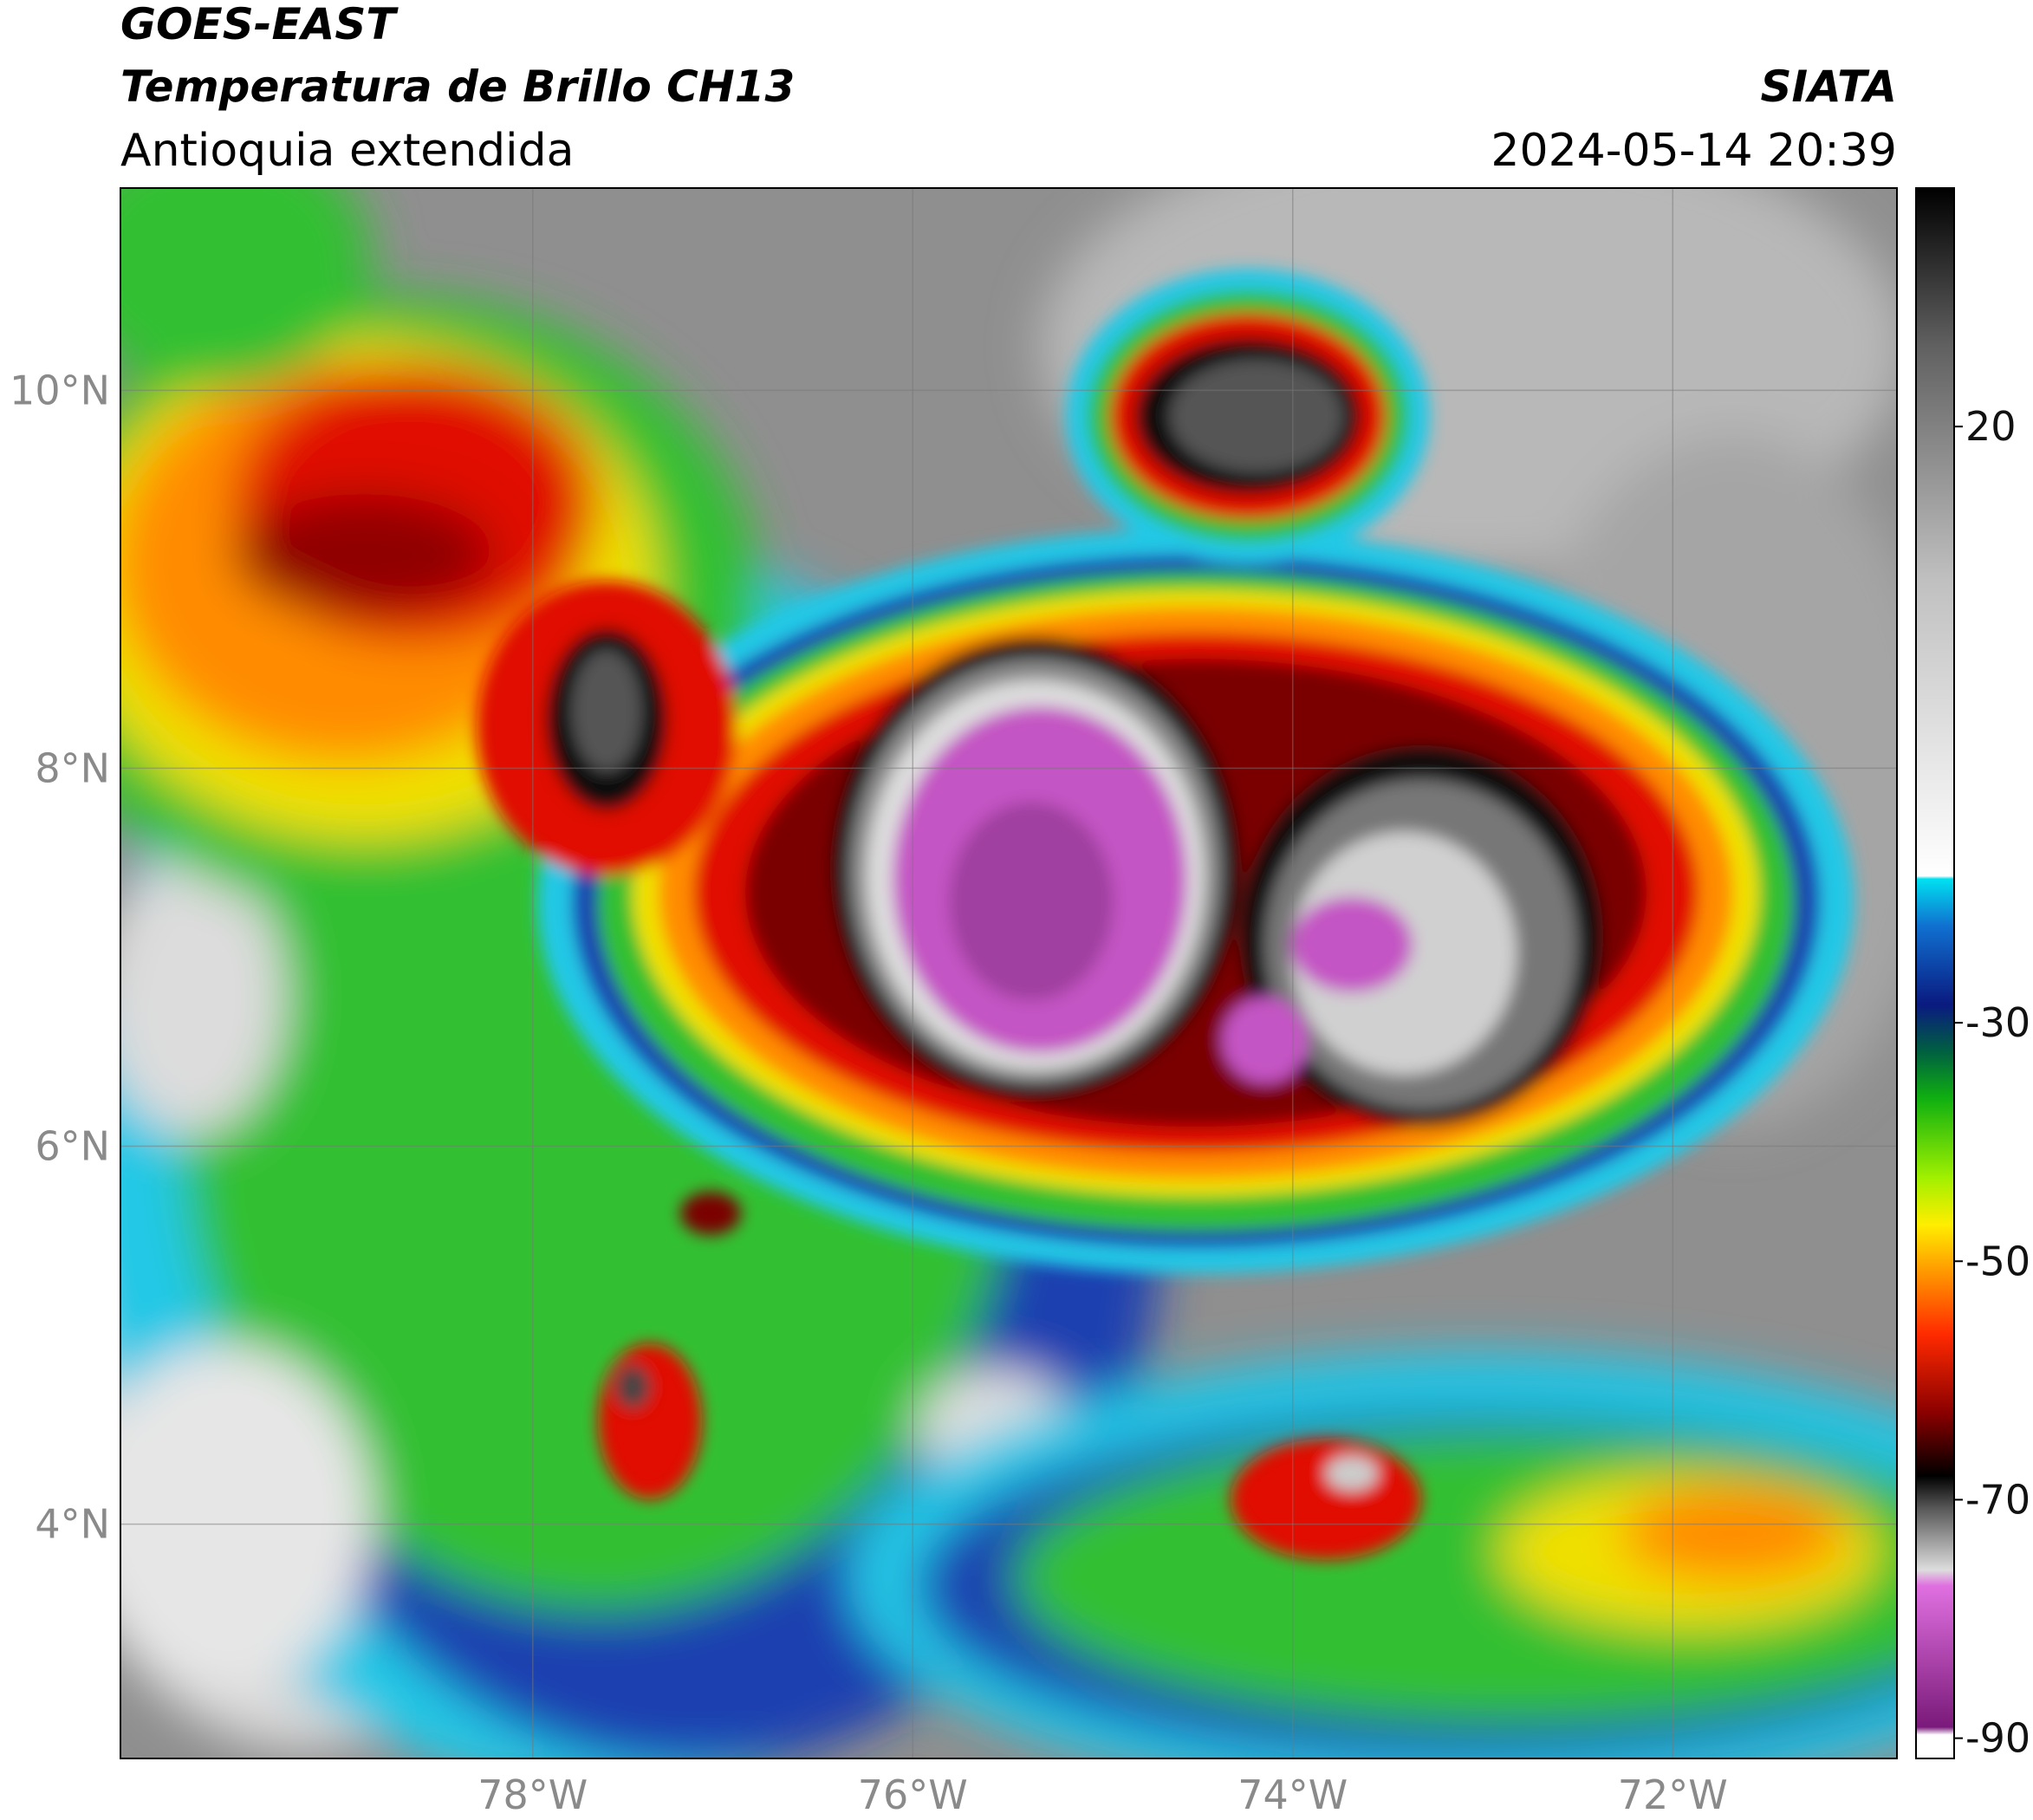 This screenshot has height=1820, width=2033. Describe the element at coordinates (1829, 87) in the screenshot. I see `source: SIATA` at that location.